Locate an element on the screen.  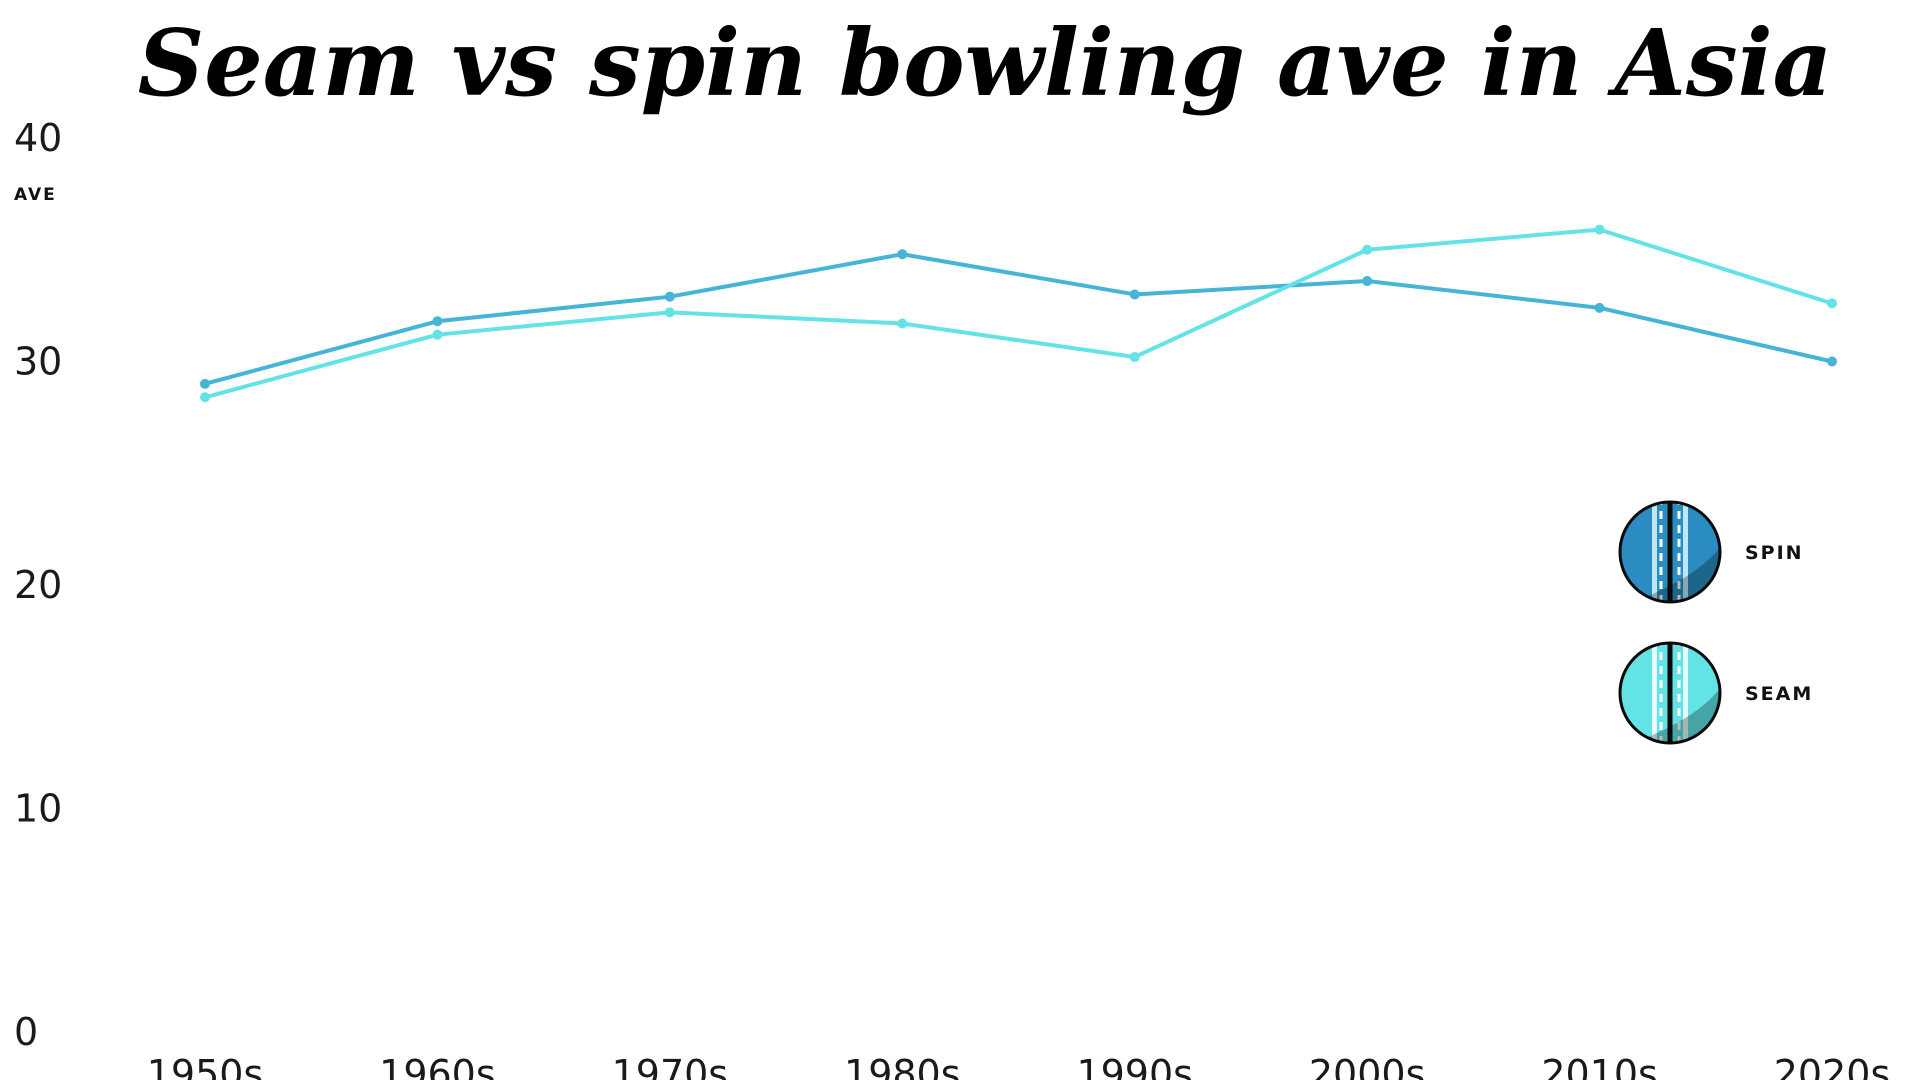
legend-item-spin: SPIN is located at coordinates (1711, 552).